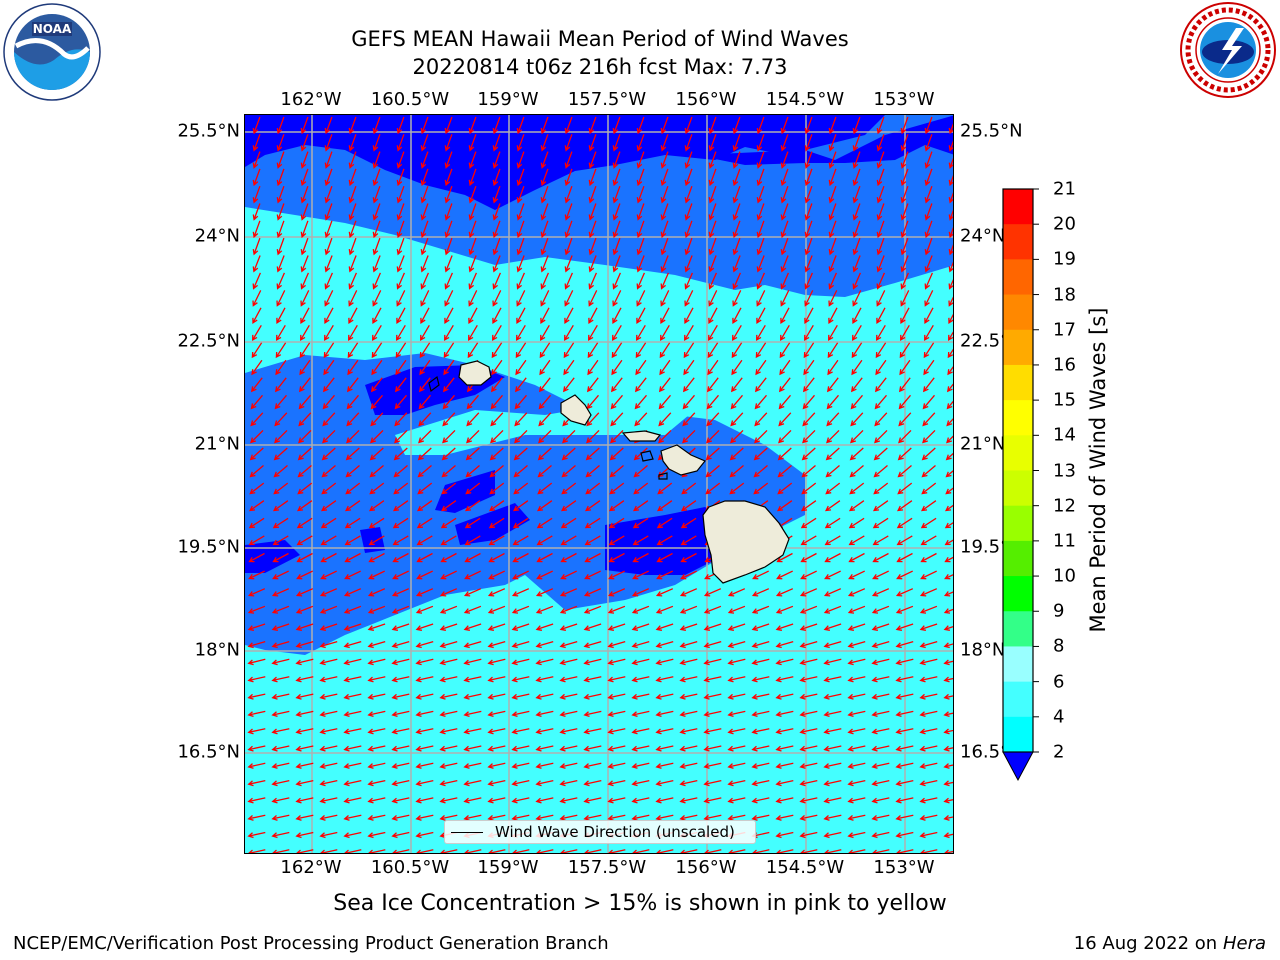 The width and height of the screenshot is (1280, 960). I want to click on credit-date: 16 Aug 2022 on, so click(1145, 943).